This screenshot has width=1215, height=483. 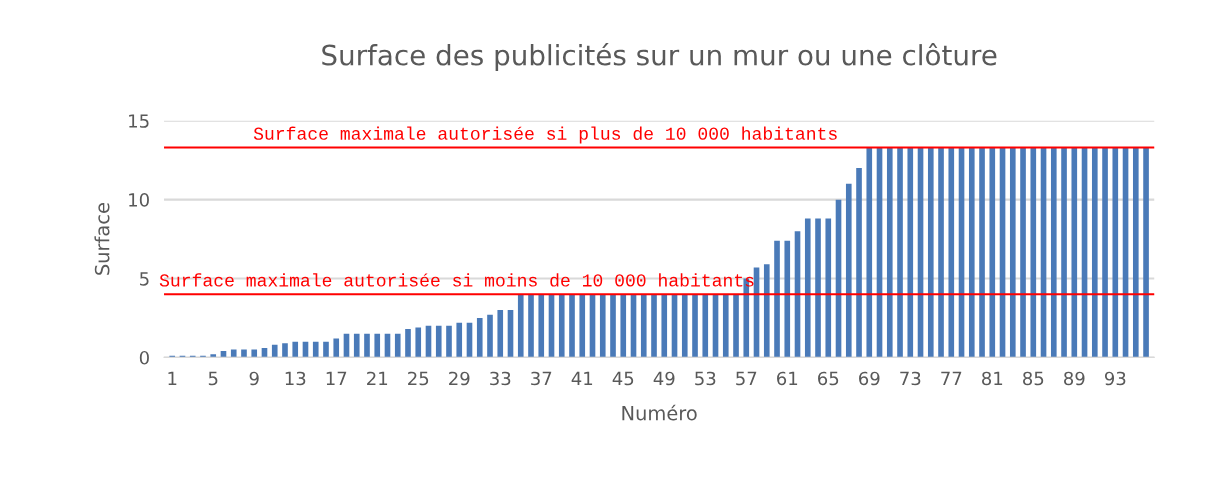 What do you see at coordinates (910, 378) in the screenshot?
I see `x-tick-label: 73` at bounding box center [910, 378].